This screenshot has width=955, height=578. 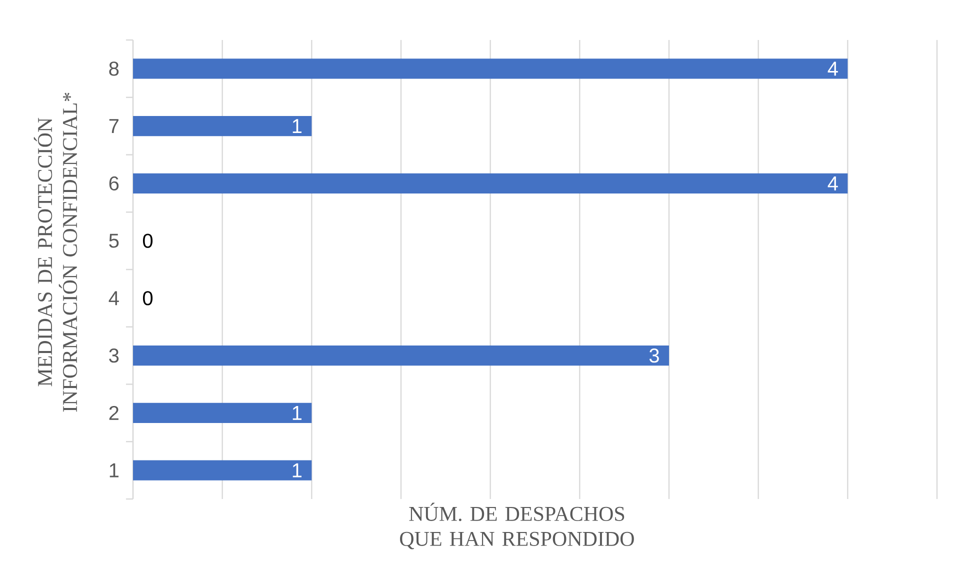 What do you see at coordinates (114, 69) in the screenshot?
I see `y-tick-label: 8` at bounding box center [114, 69].